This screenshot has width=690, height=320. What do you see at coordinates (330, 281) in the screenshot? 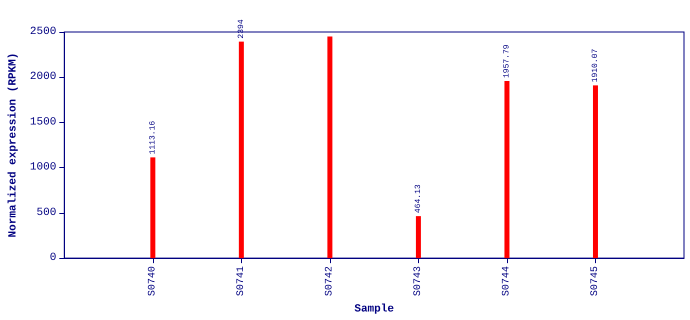
I see `x-tick-label: S0742` at bounding box center [330, 281].